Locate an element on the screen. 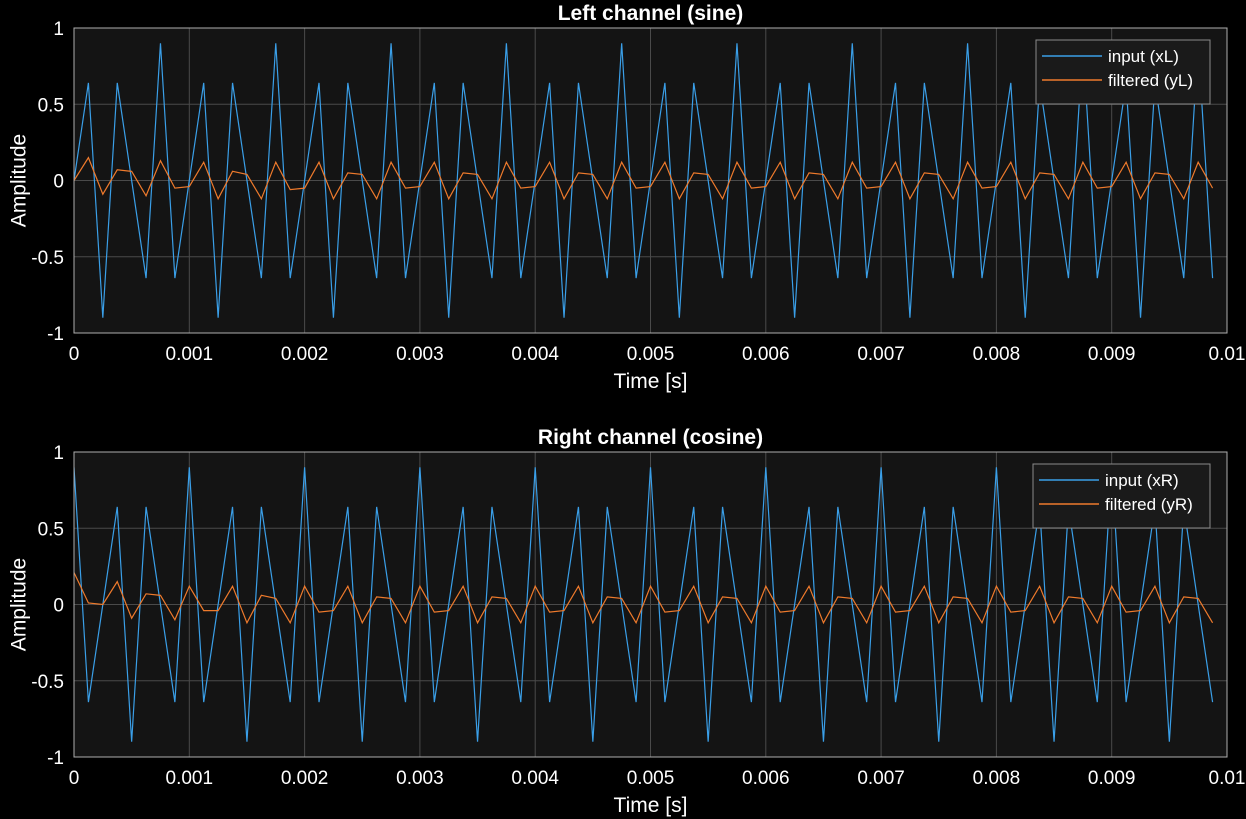 The height and width of the screenshot is (819, 1246). legend-label: input (xR) is located at coordinates (1142, 480).